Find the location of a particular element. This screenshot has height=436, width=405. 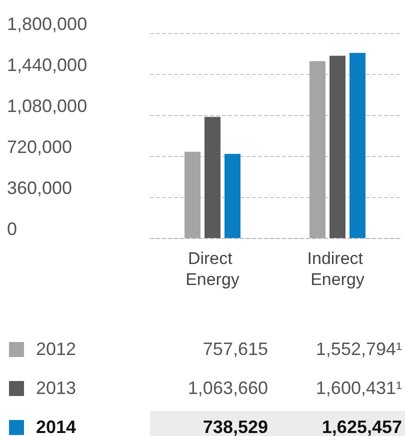

legend-label: 2013 is located at coordinates (56, 388).